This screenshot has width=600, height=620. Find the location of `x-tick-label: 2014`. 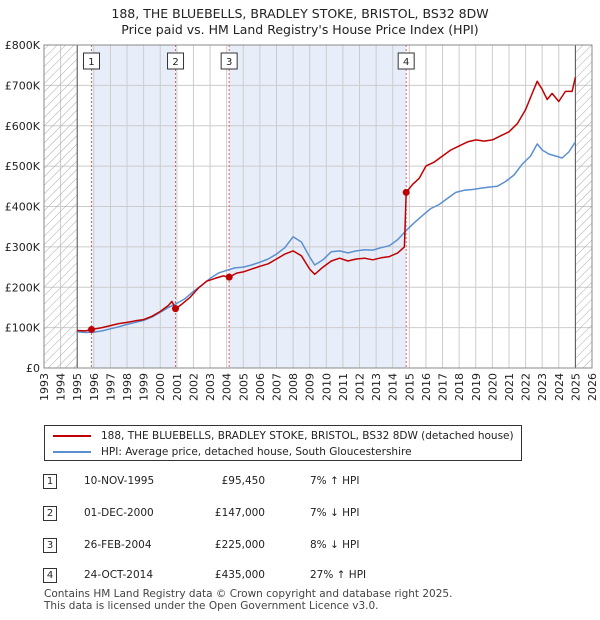

x-tick-label: 2014 is located at coordinates (393, 387).